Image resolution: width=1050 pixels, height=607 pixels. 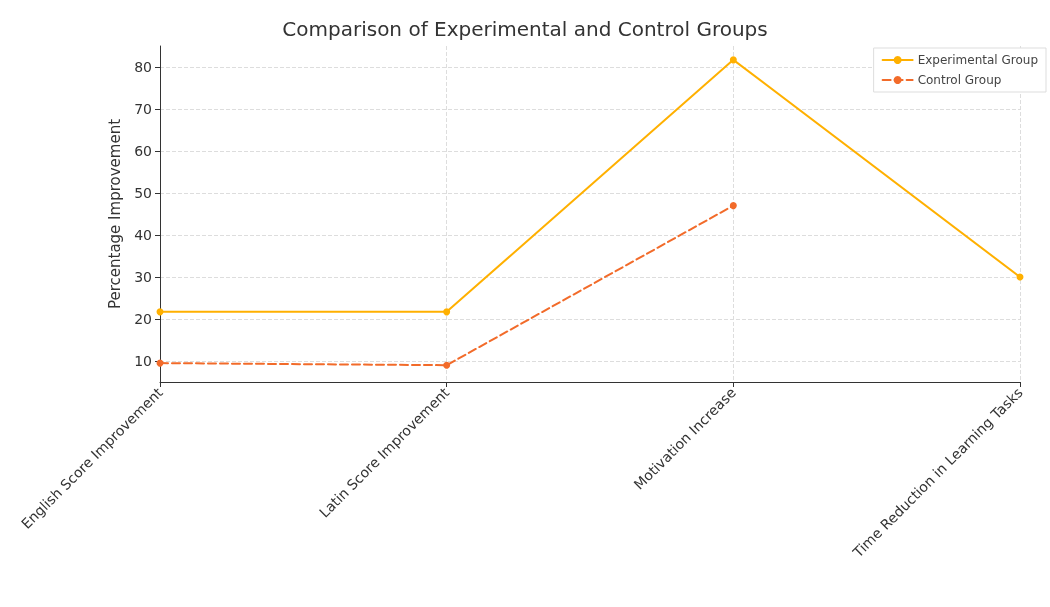 What do you see at coordinates (143, 361) in the screenshot?
I see `y-tick-label: 10` at bounding box center [143, 361].